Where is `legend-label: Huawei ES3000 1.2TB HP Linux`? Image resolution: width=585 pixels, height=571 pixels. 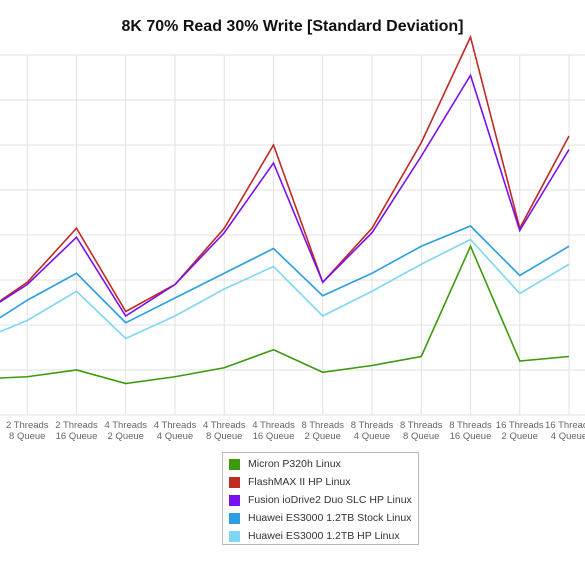
legend-label: Huawei ES3000 1.2TB HP Linux is located at coordinates (324, 536).